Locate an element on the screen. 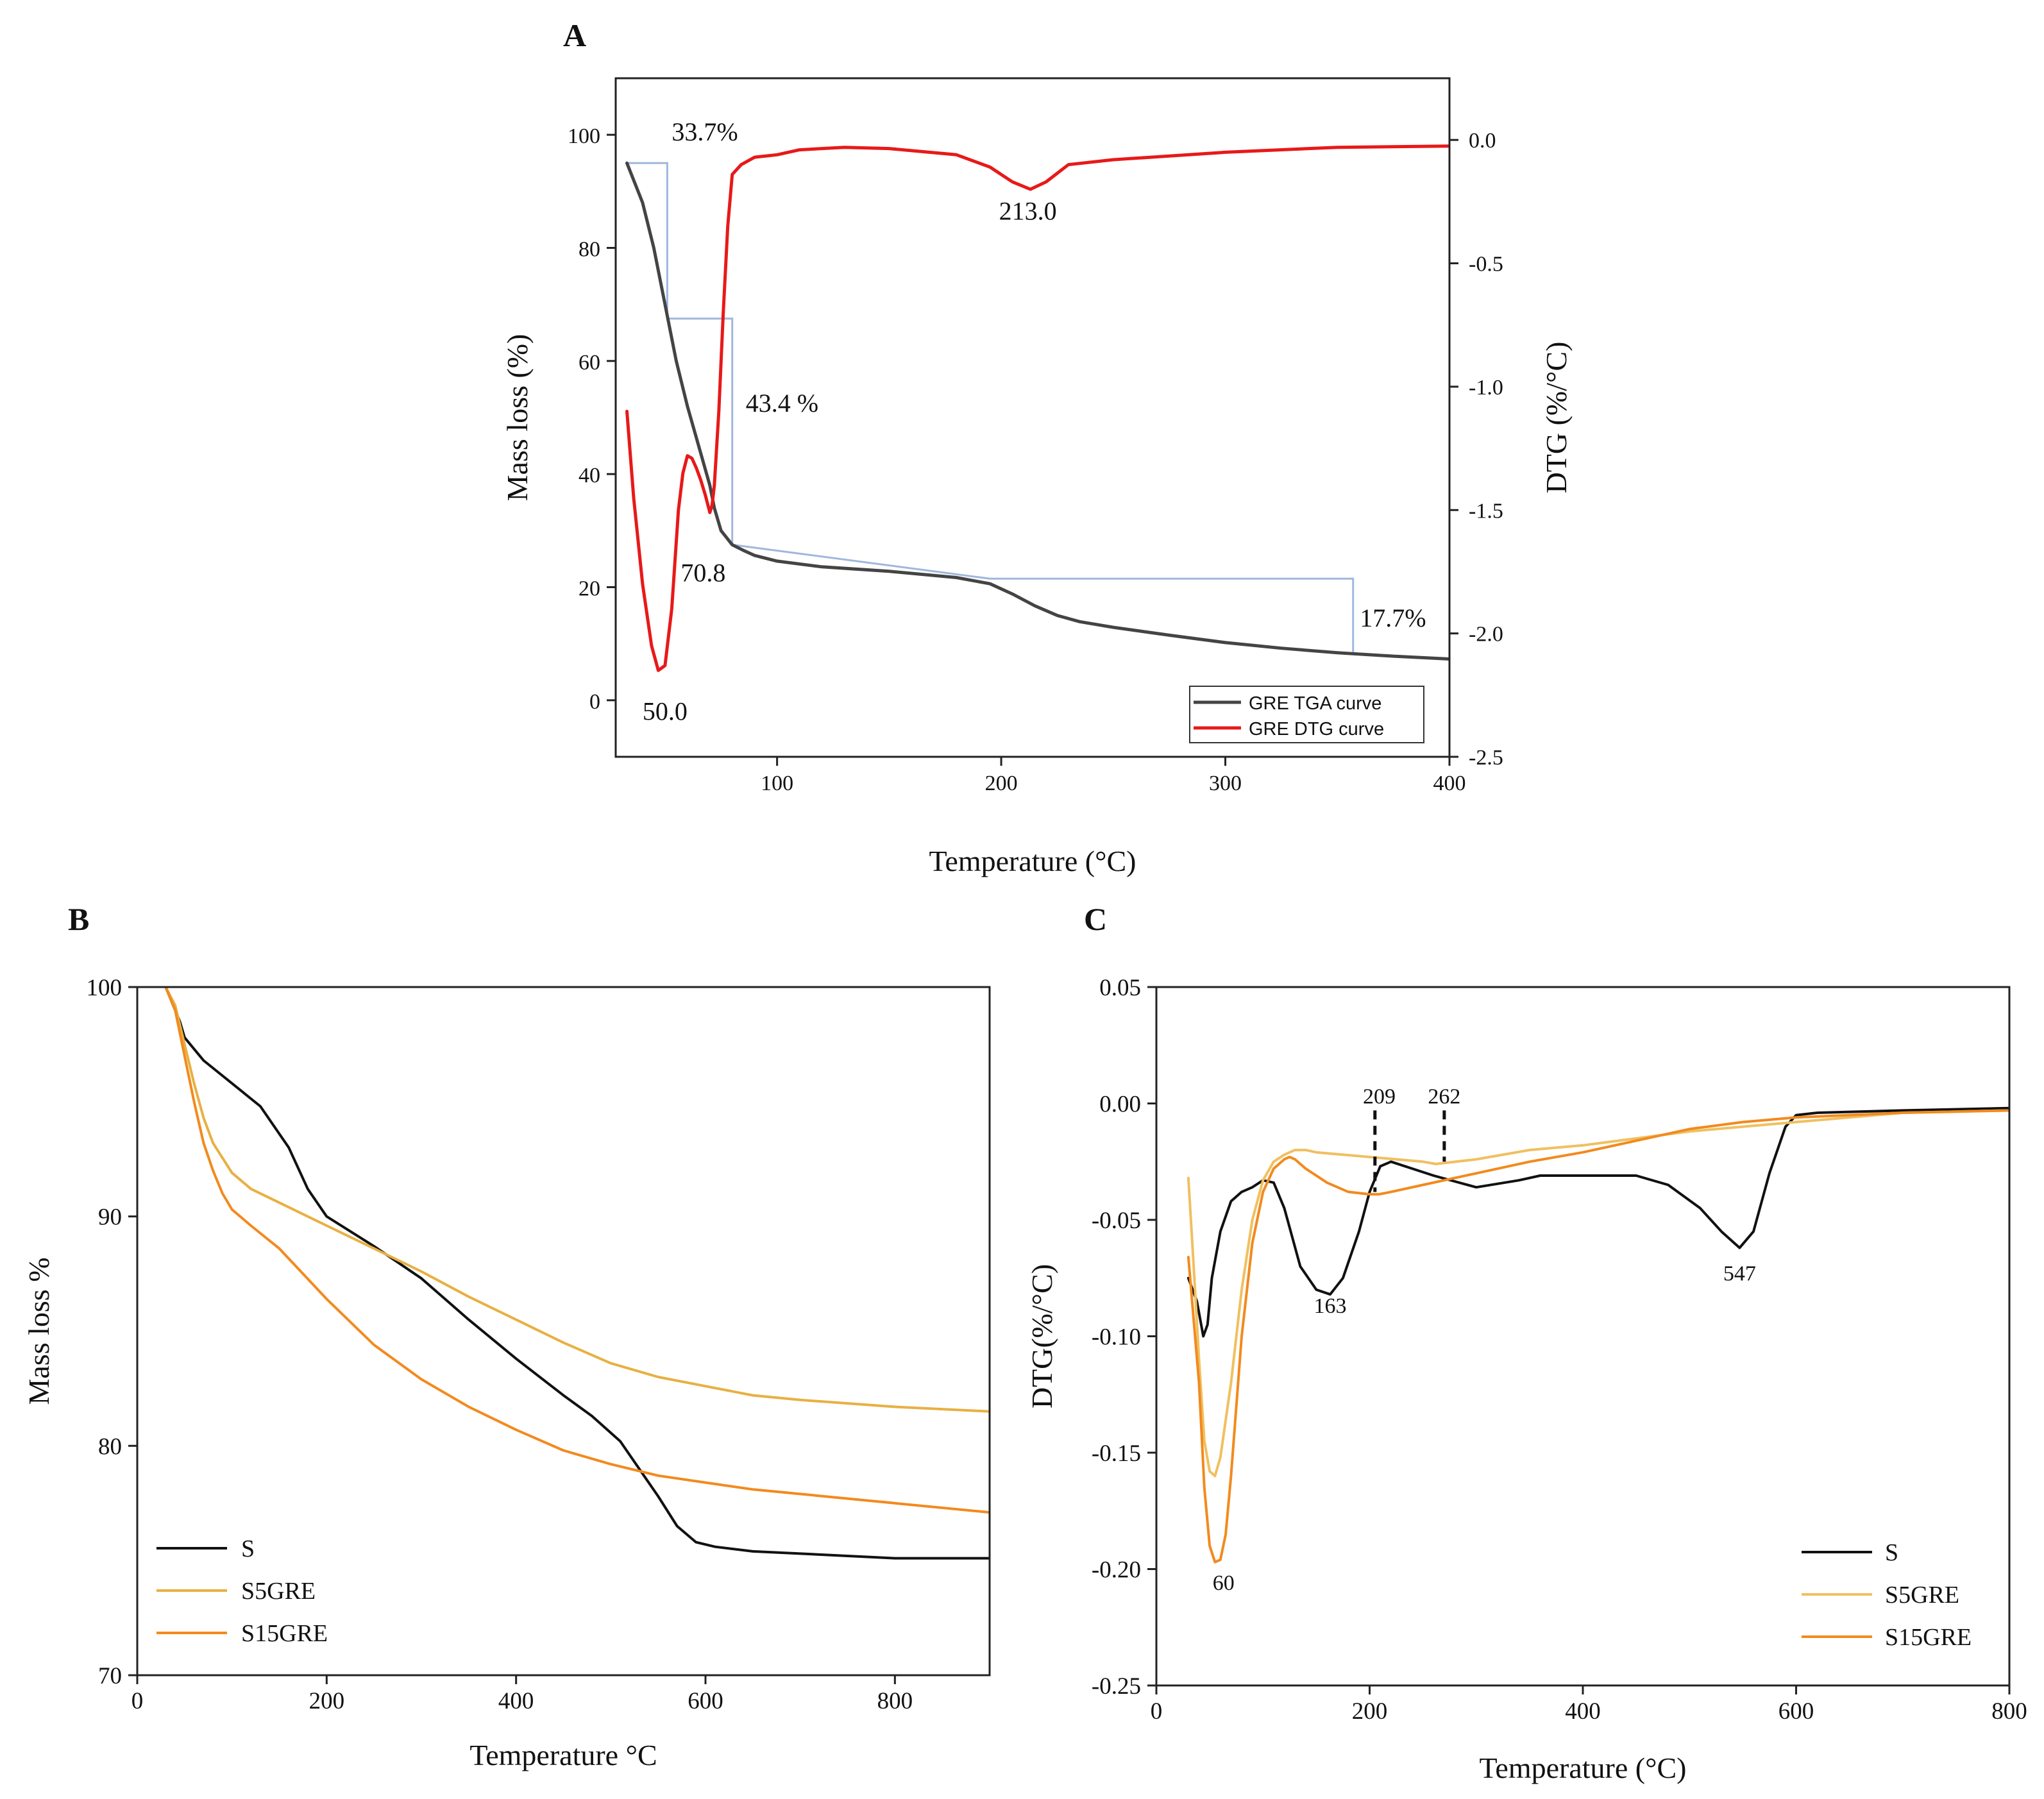 This screenshot has width=2044, height=1799. y2-tick-label: -1.5 is located at coordinates (1486, 511).